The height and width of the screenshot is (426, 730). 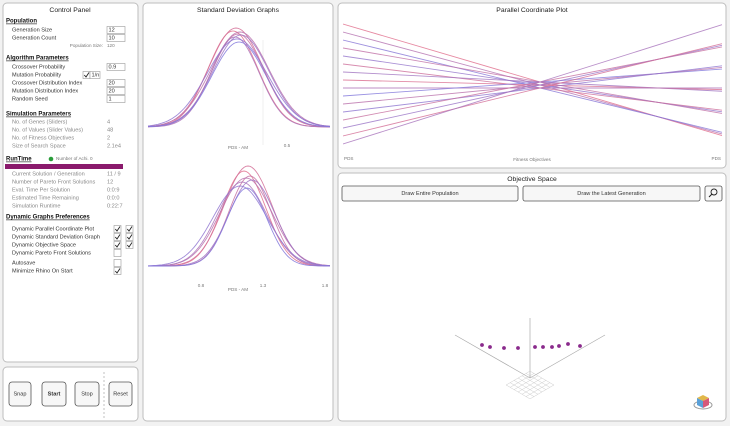 I want to click on status-dot, so click(x=51, y=159).